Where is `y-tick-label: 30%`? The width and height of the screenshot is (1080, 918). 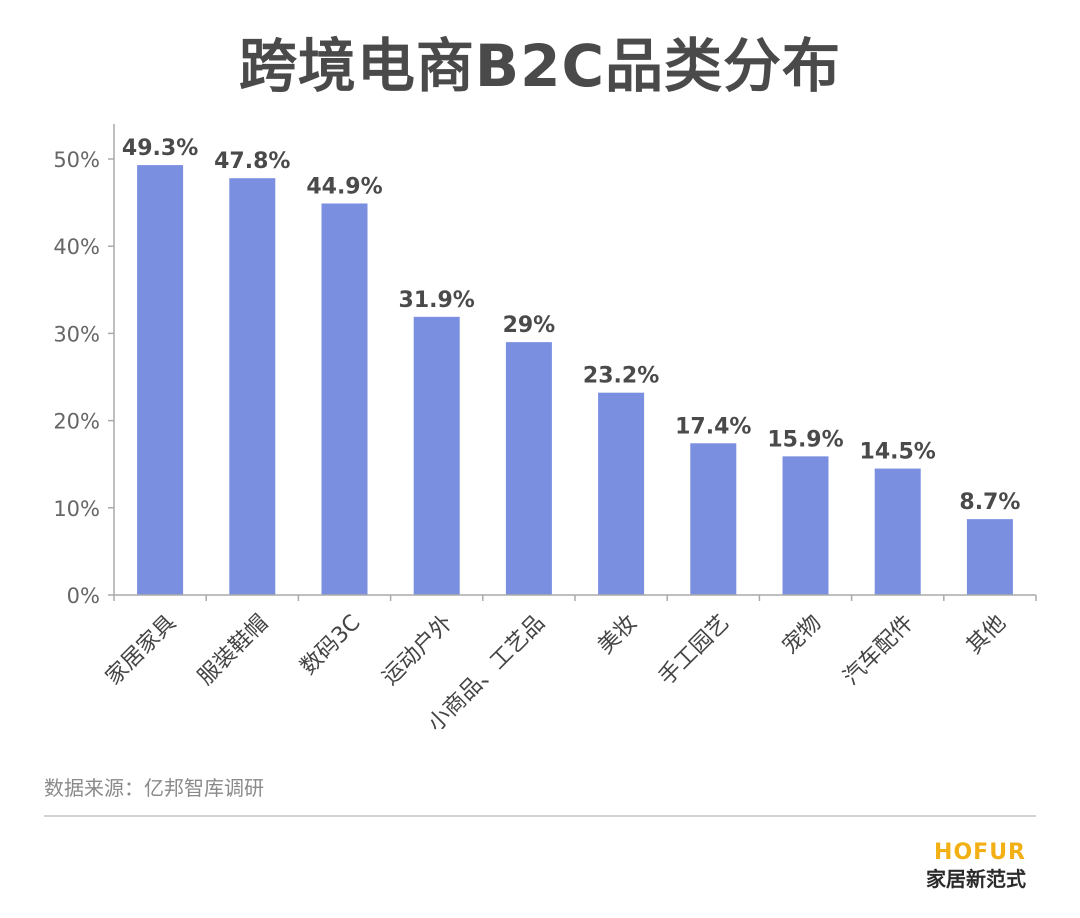
y-tick-label: 30% is located at coordinates (76, 334).